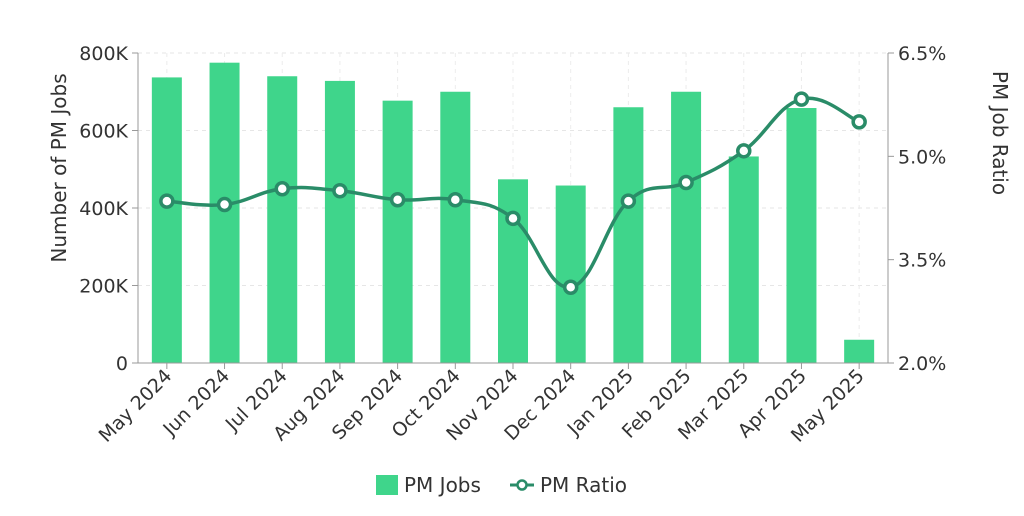  What do you see at coordinates (103, 287) in the screenshot?
I see `y-tick-label: 200K` at bounding box center [103, 287].